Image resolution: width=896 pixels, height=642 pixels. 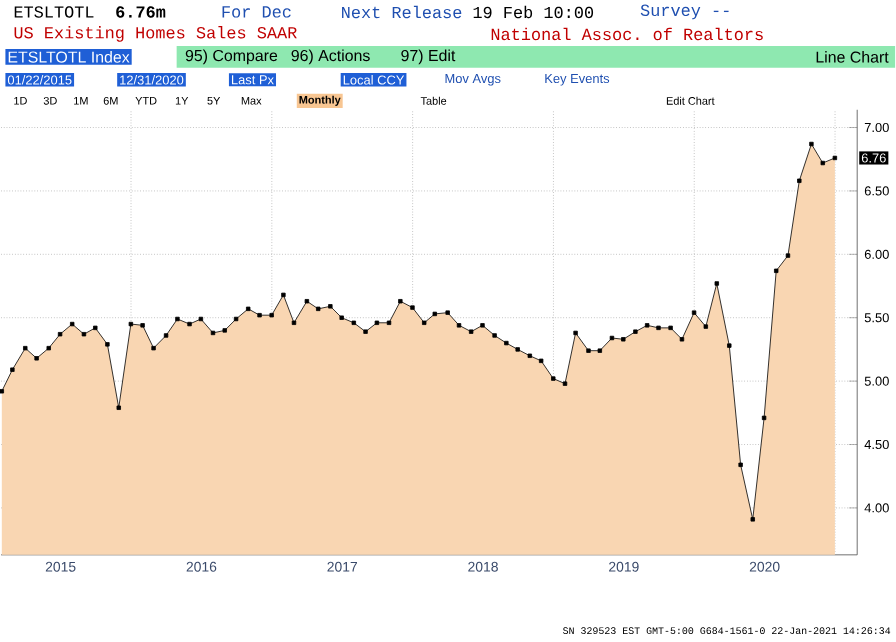 I want to click on text: For Dec, so click(x=256, y=12).